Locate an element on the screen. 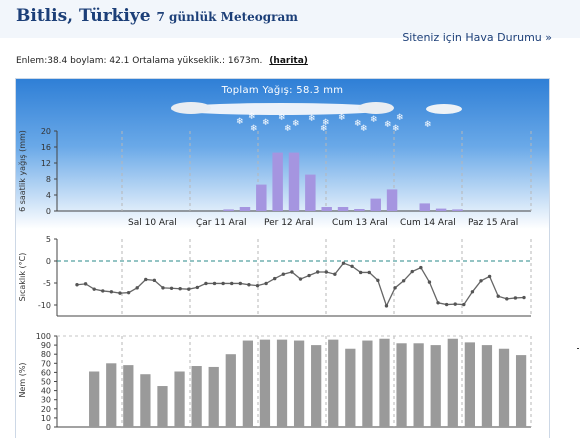  cloud-band is located at coordinates (316, 108).